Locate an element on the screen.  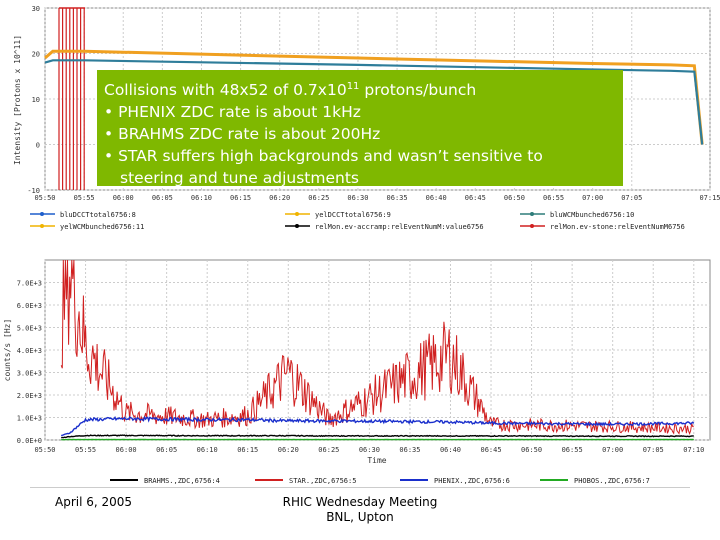
y-tick-label: 30 is located at coordinates (36, 9).